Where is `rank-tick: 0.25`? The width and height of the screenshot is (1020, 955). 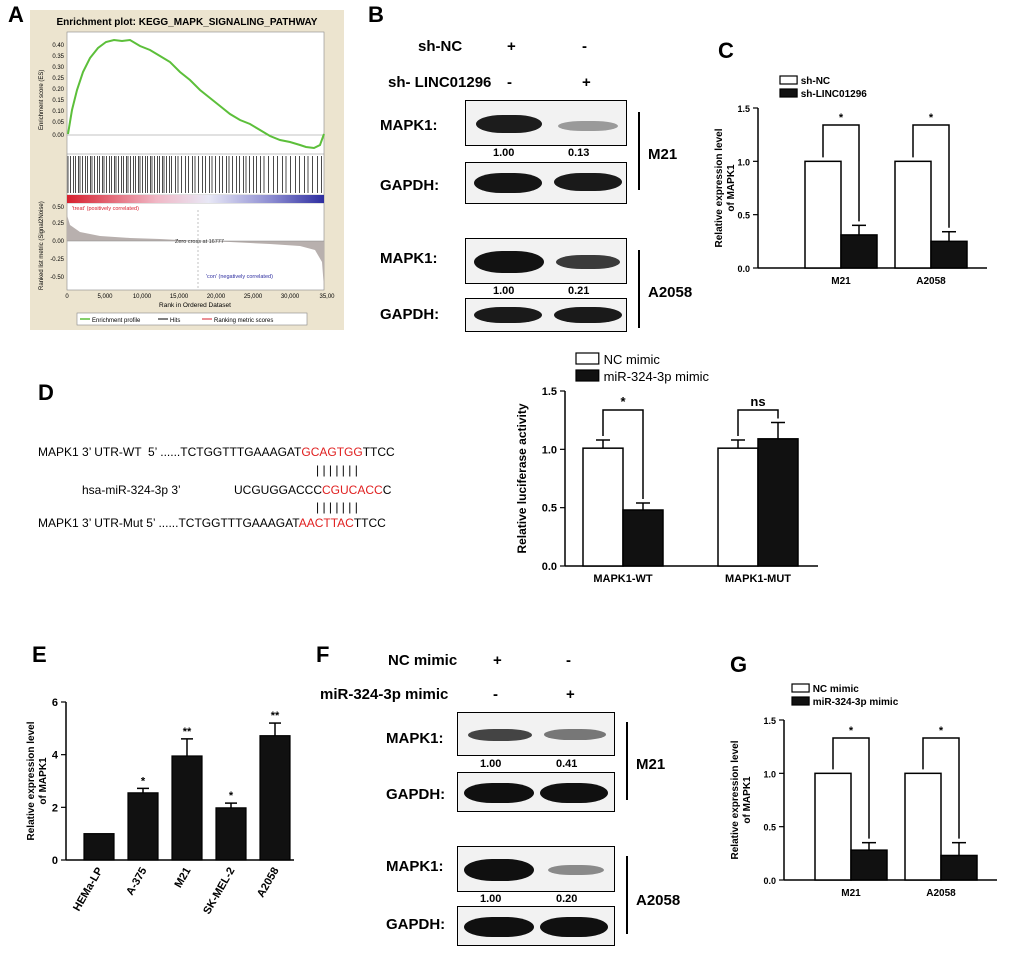 rank-tick: 0.25 is located at coordinates (58, 224).